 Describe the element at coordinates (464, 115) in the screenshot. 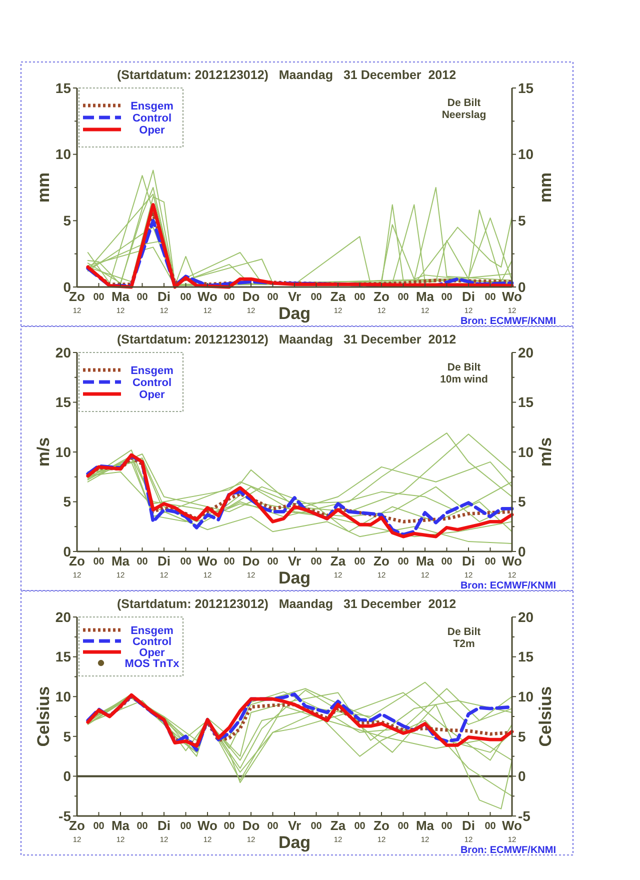

I see `annotation: Neerslag` at that location.